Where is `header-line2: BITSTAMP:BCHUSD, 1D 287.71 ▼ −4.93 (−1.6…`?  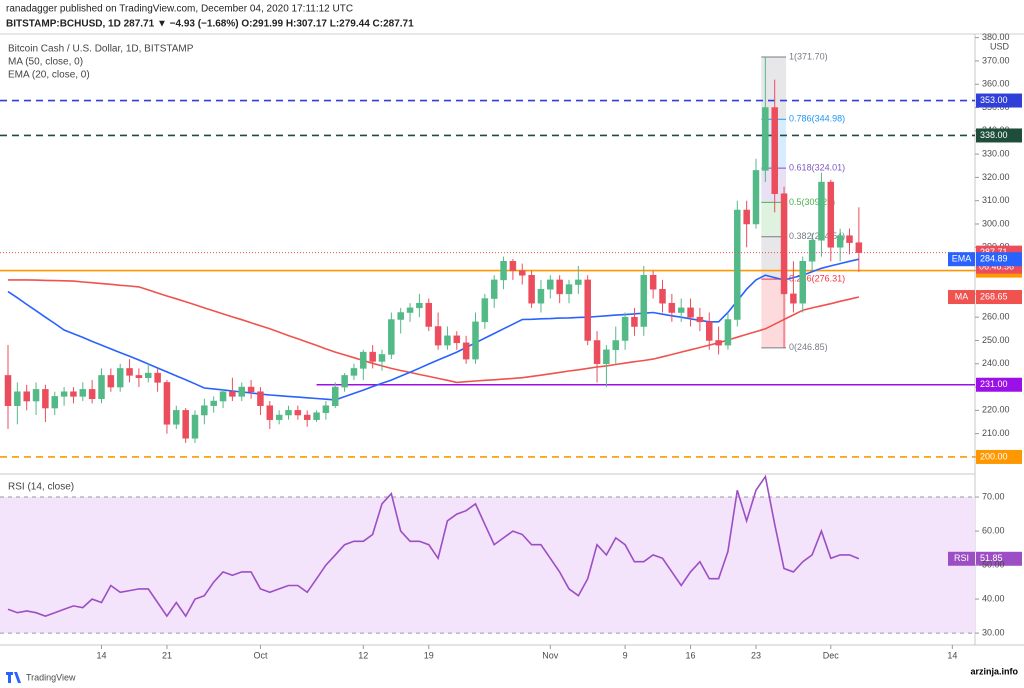 header-line2: BITSTAMP:BCHUSD, 1D 287.71 ▼ −4.93 (−1.6… is located at coordinates (210, 24).